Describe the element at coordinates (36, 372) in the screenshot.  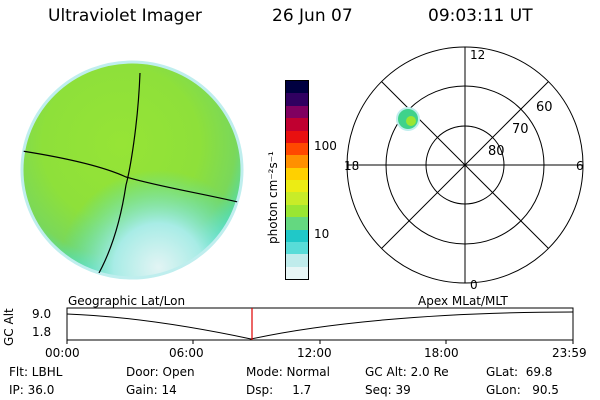
I see `filter-info: Flt: LBHL` at that location.